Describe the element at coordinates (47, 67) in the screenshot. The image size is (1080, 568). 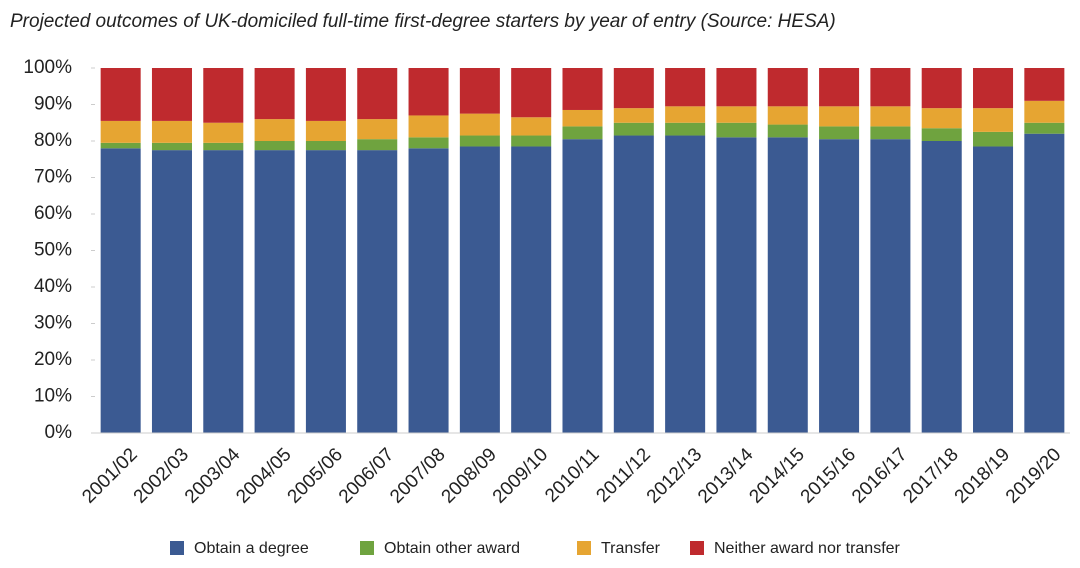
I see `y-tick-label: 100%` at that location.